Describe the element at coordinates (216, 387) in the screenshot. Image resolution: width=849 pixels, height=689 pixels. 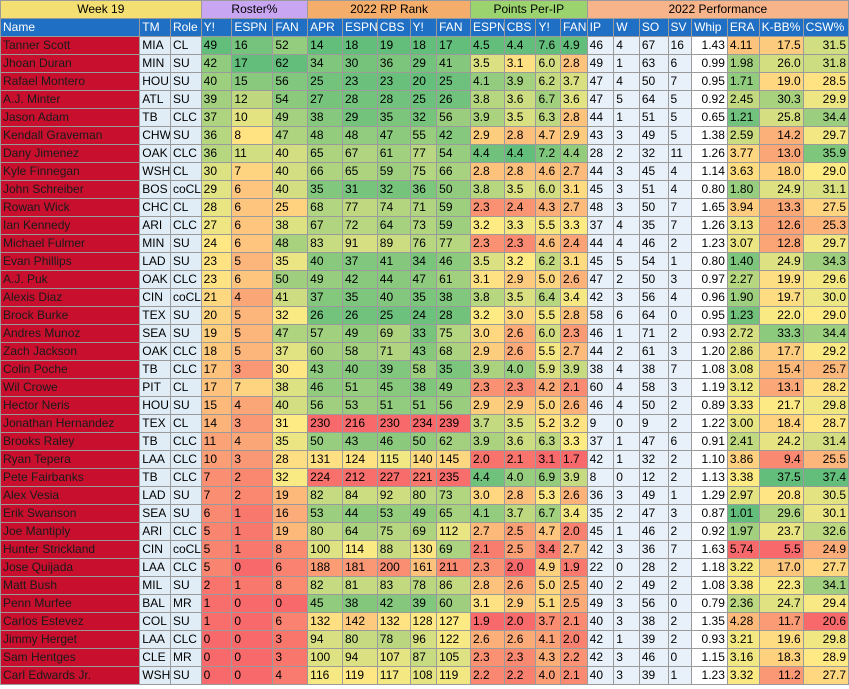
I see `roster-yahoo: 17` at that location.